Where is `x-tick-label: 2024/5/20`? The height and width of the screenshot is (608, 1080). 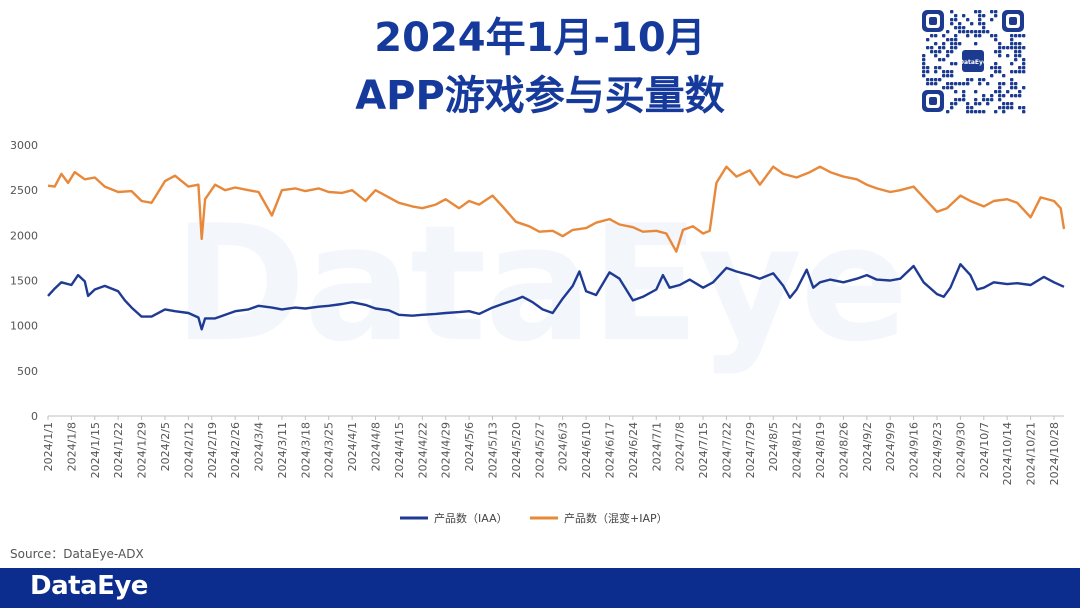
x-tick-label: 2024/5/20 is located at coordinates (516, 450).